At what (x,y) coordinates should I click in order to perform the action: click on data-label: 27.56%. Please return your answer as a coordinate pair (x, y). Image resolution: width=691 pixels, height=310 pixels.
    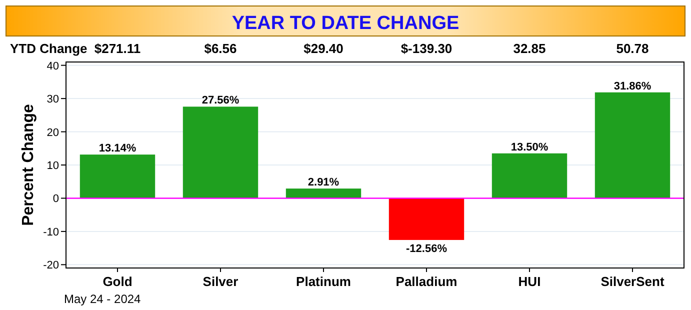
    Looking at the image, I should click on (221, 100).